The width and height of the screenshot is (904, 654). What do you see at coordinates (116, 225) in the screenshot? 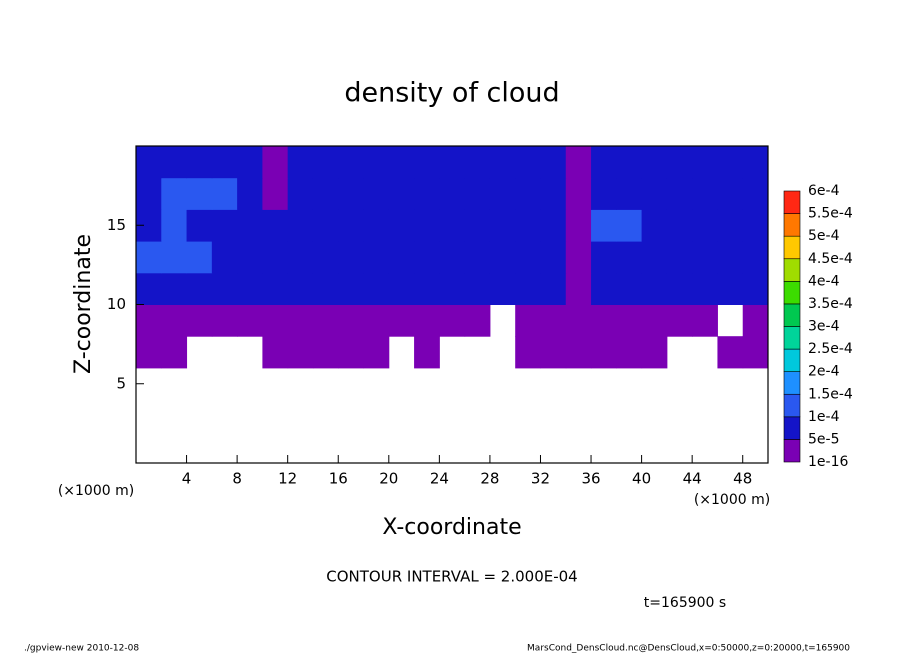
I see `y-tick-label: 15` at bounding box center [116, 225].